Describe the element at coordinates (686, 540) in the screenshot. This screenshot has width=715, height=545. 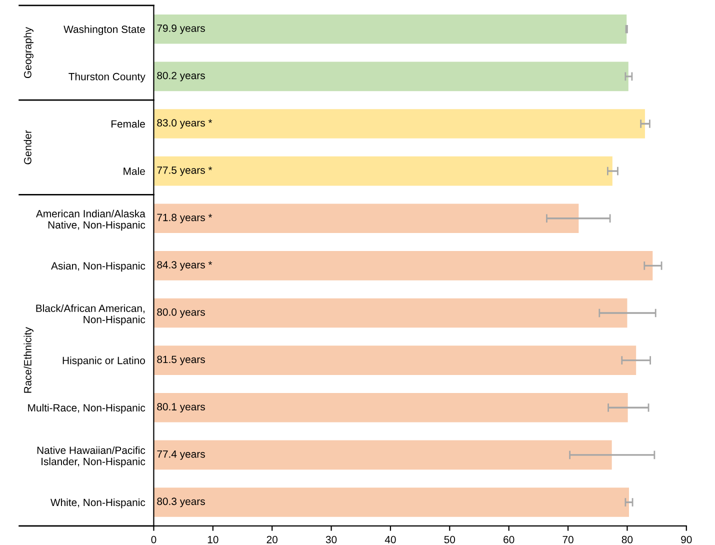
I see `x-tick-label: 90` at that location.